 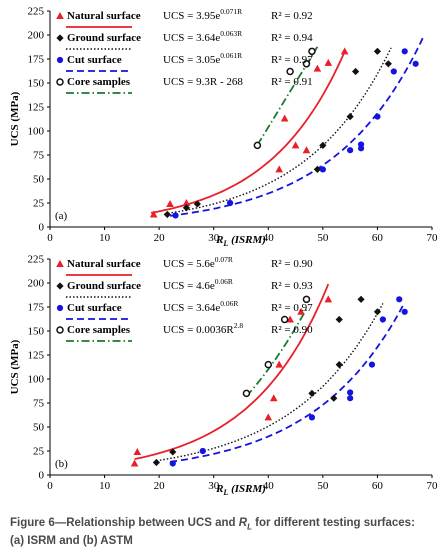 I want to click on legend-r2: R² = 0.92, so click(x=292, y=16).